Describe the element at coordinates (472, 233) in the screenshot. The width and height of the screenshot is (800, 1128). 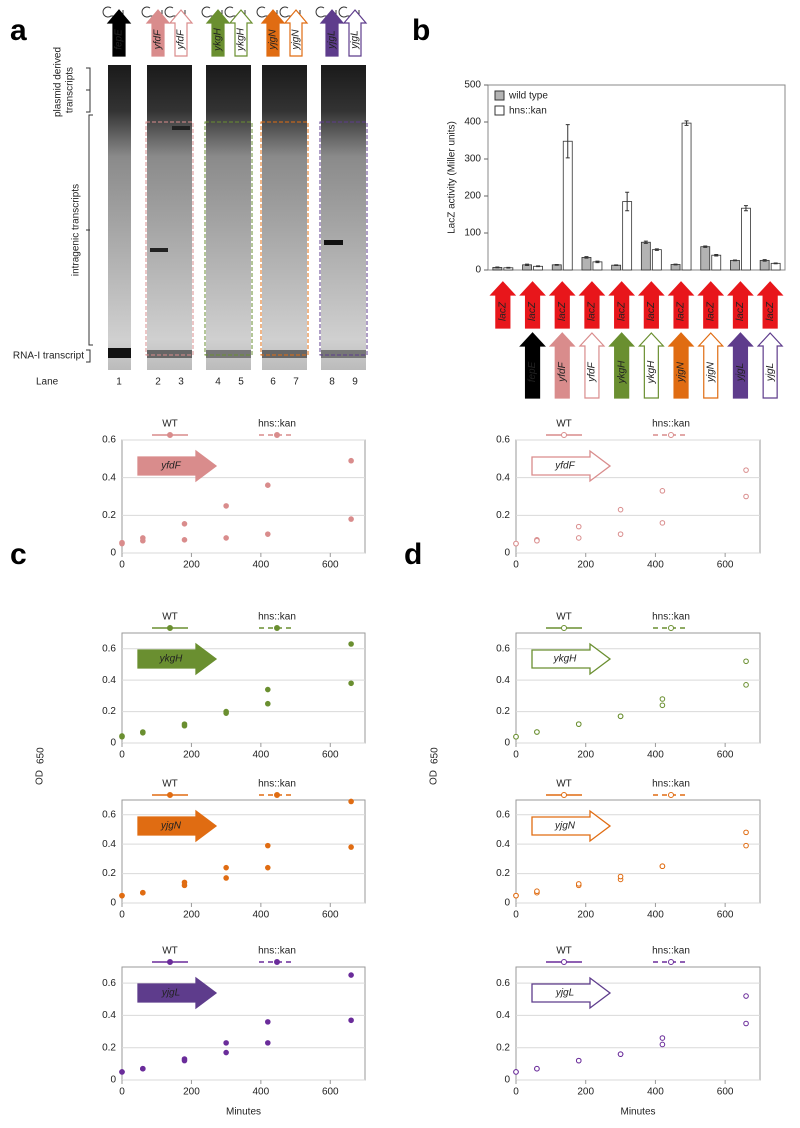
I see `y-tick-label: 100` at that location.